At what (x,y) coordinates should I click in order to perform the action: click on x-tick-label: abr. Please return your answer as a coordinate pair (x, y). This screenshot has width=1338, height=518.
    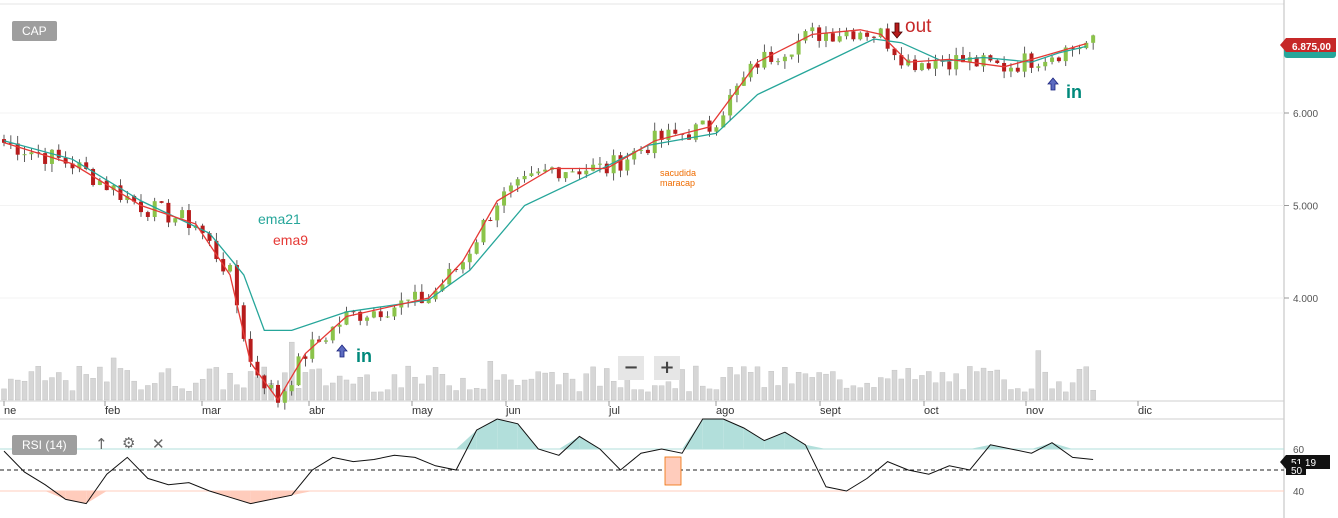
    Looking at the image, I should click on (317, 411).